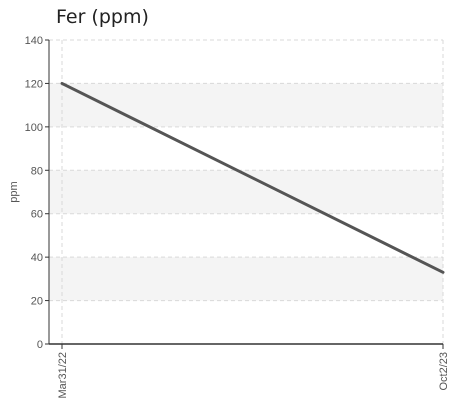 This screenshot has width=449, height=411. I want to click on y-tick-label: 100, so click(34, 128).